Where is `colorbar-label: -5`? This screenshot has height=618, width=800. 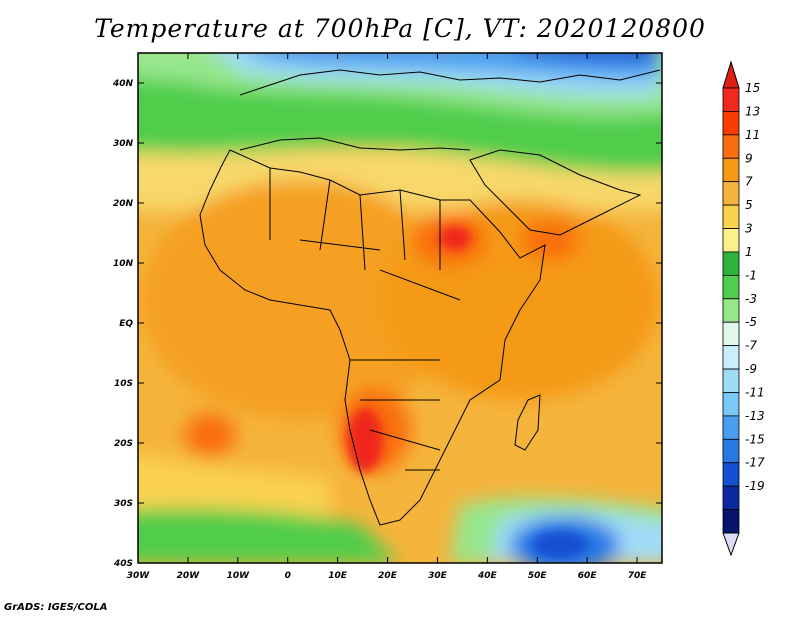
colorbar-label: -5 is located at coordinates (751, 322).